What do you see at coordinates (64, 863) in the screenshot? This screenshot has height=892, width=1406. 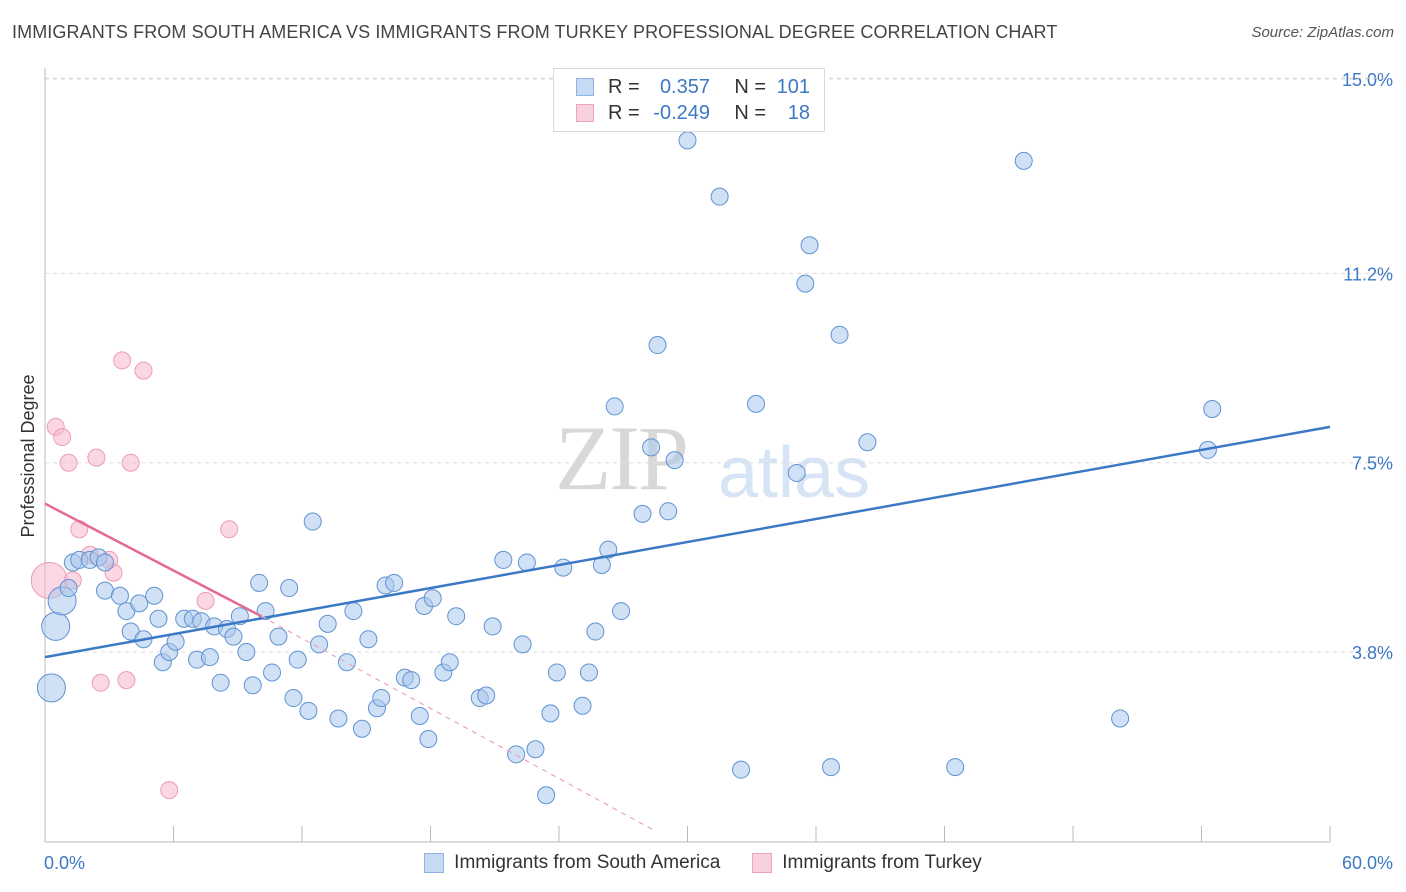 I see `x-tick-label-min: 0.0%` at bounding box center [64, 863].